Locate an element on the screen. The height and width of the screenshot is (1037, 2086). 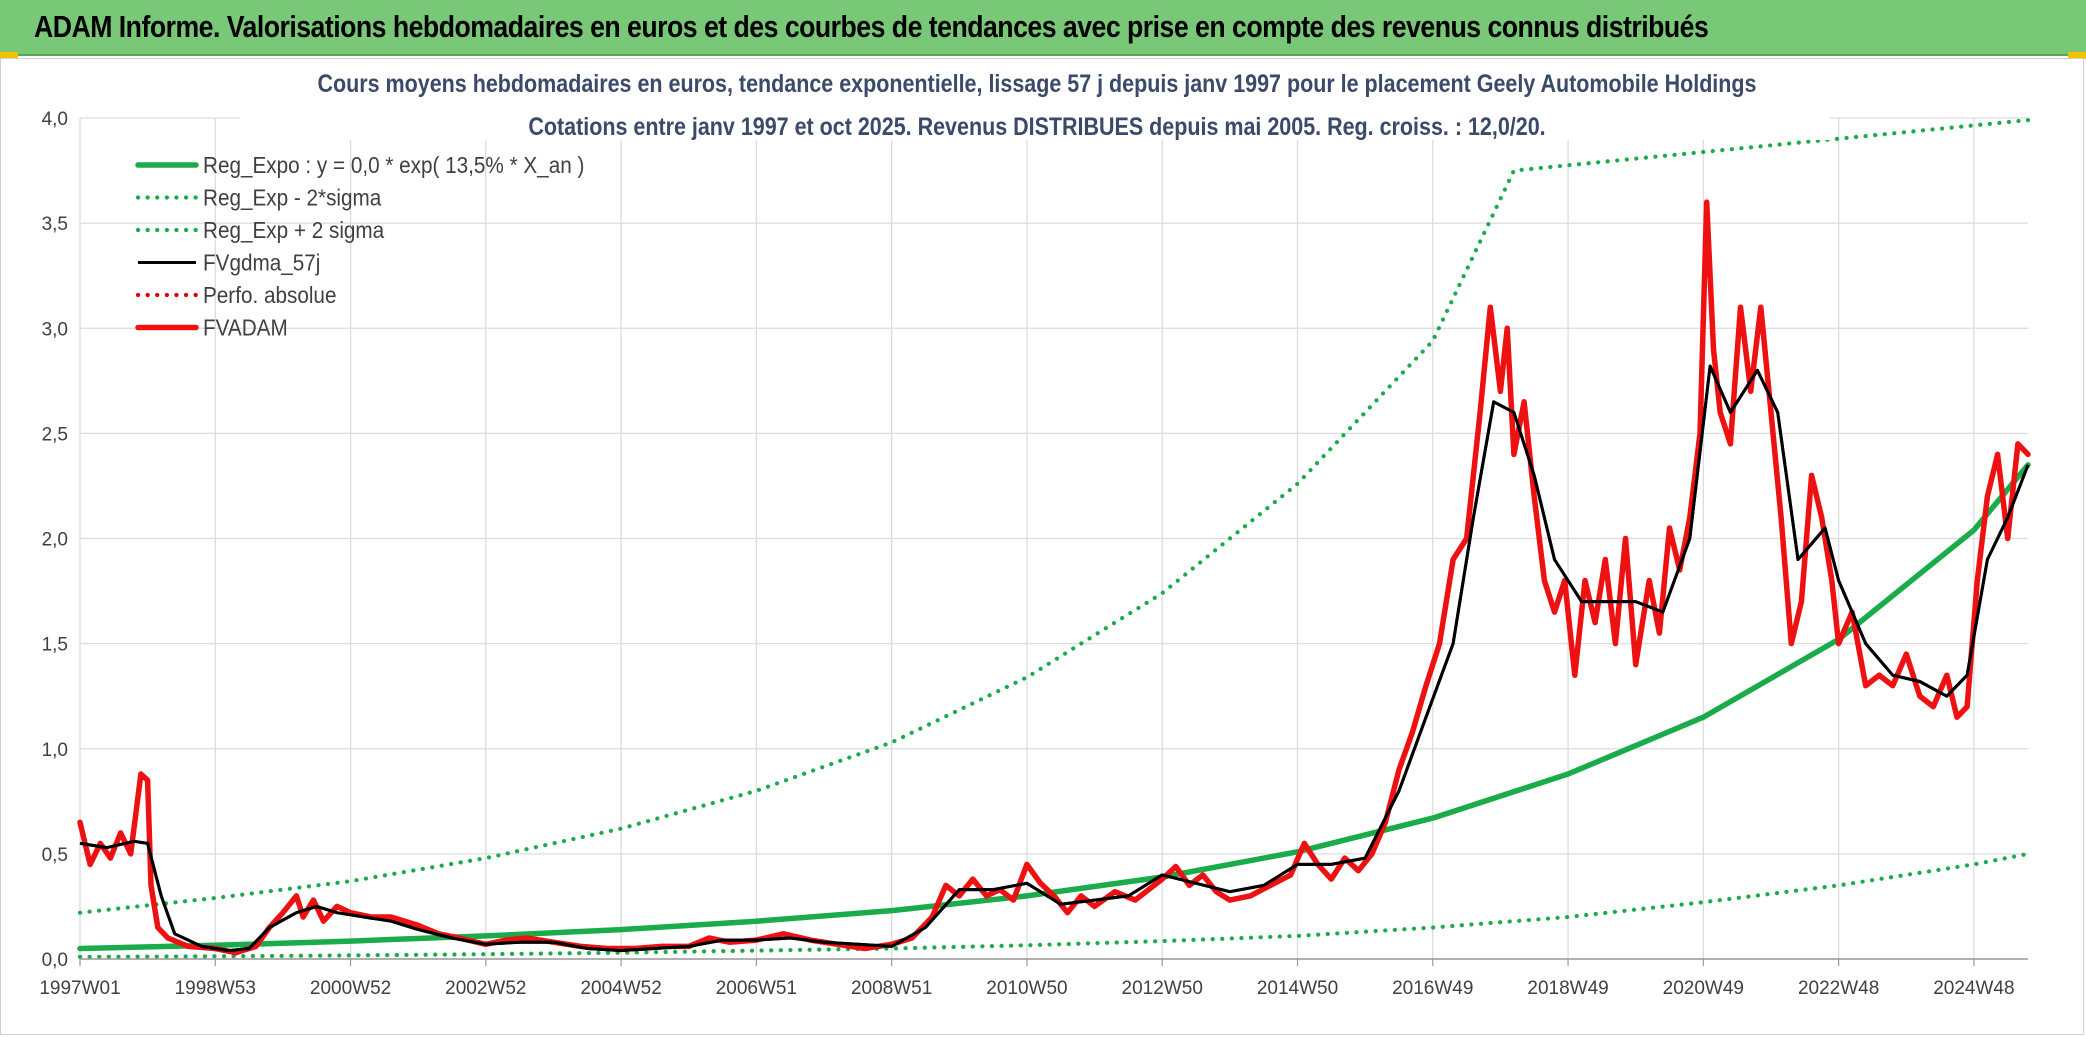
right-corner-marker is located at coordinates (2077, 55).